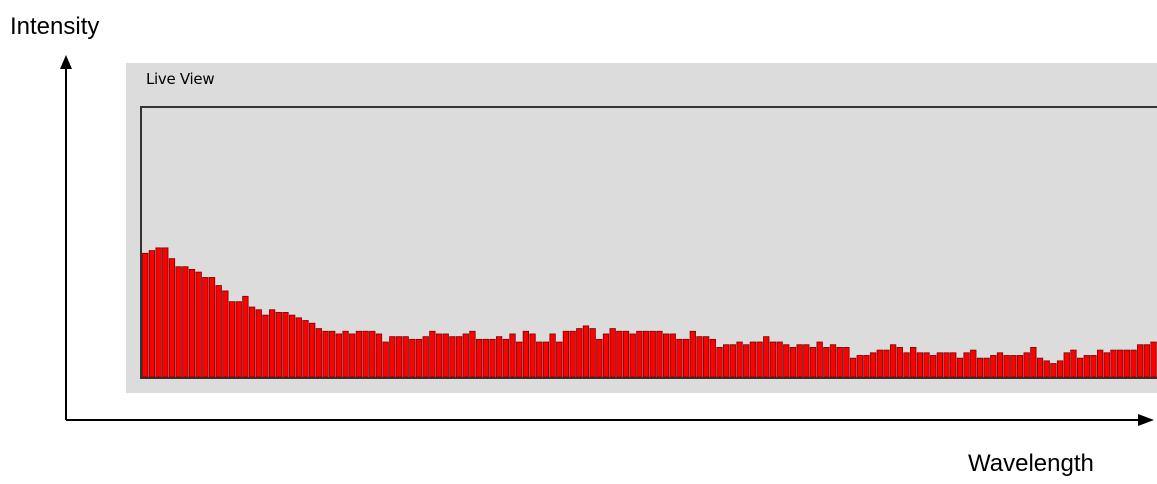 Image resolution: width=1157 pixels, height=484 pixels. Describe the element at coordinates (55, 26) in the screenshot. I see `y-axis-label: Intensity` at that location.